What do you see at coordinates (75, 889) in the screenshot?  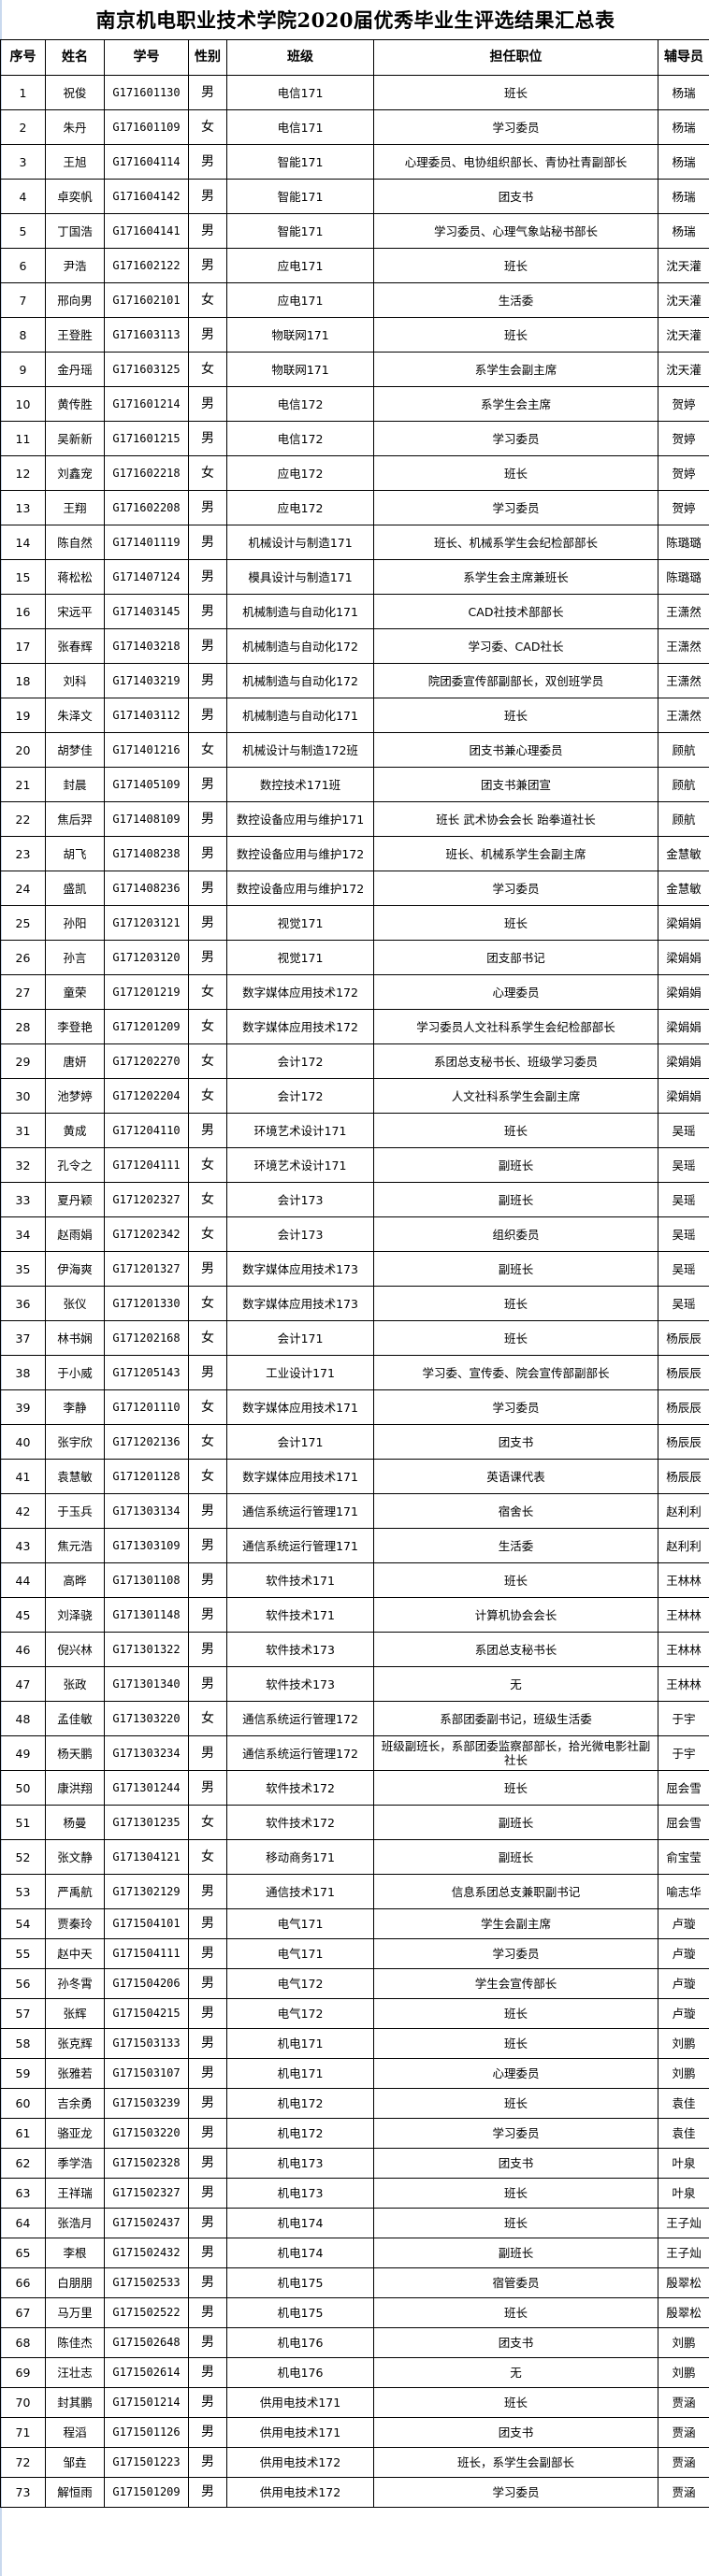 I see `cell-name: 盛凯` at bounding box center [75, 889].